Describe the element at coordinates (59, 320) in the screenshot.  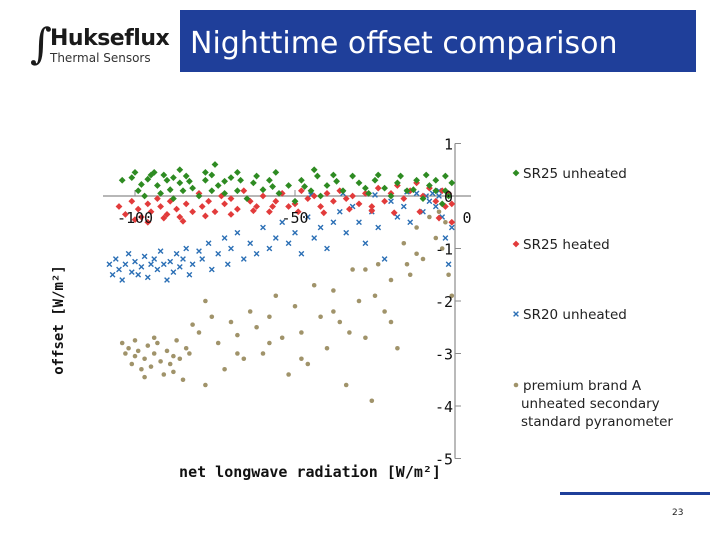
I see `y-axis-label: offset [W/m²]` at that location.